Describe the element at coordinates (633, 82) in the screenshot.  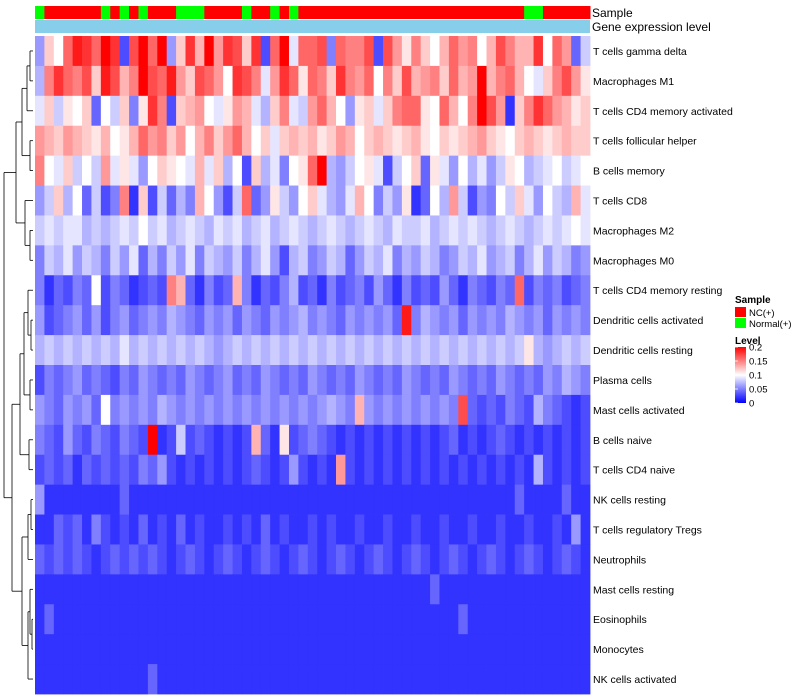
I see `row-label: Macrophages M1` at that location.